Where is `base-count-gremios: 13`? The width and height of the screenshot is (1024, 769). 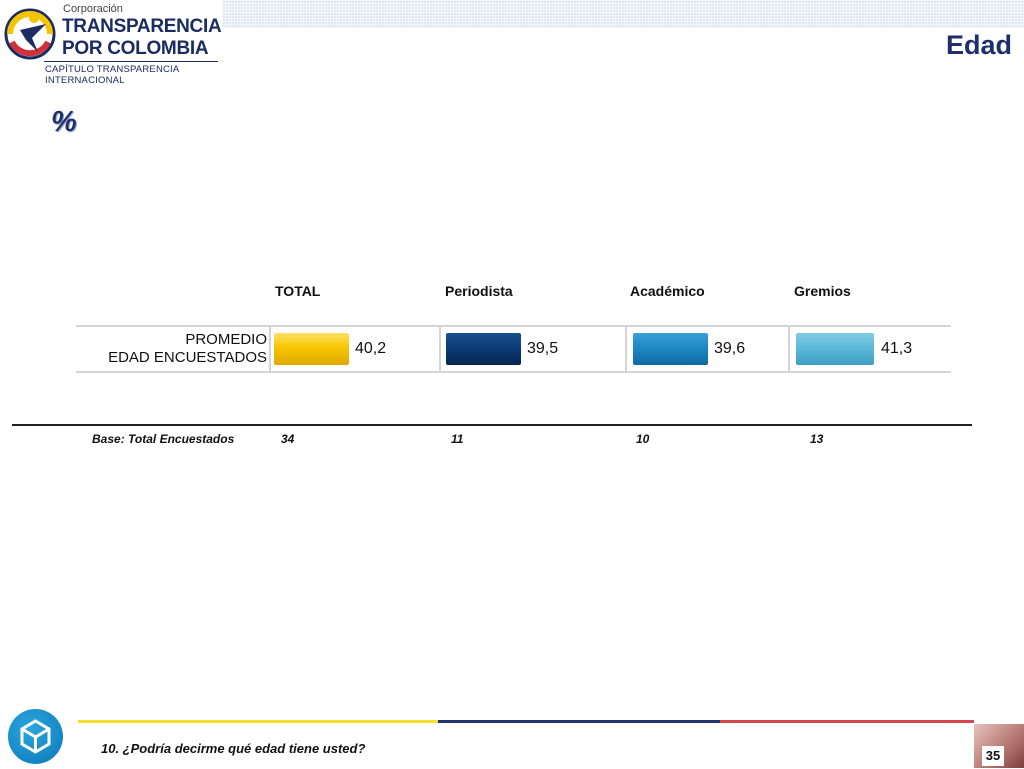 base-count-gremios: 13 is located at coordinates (817, 439).